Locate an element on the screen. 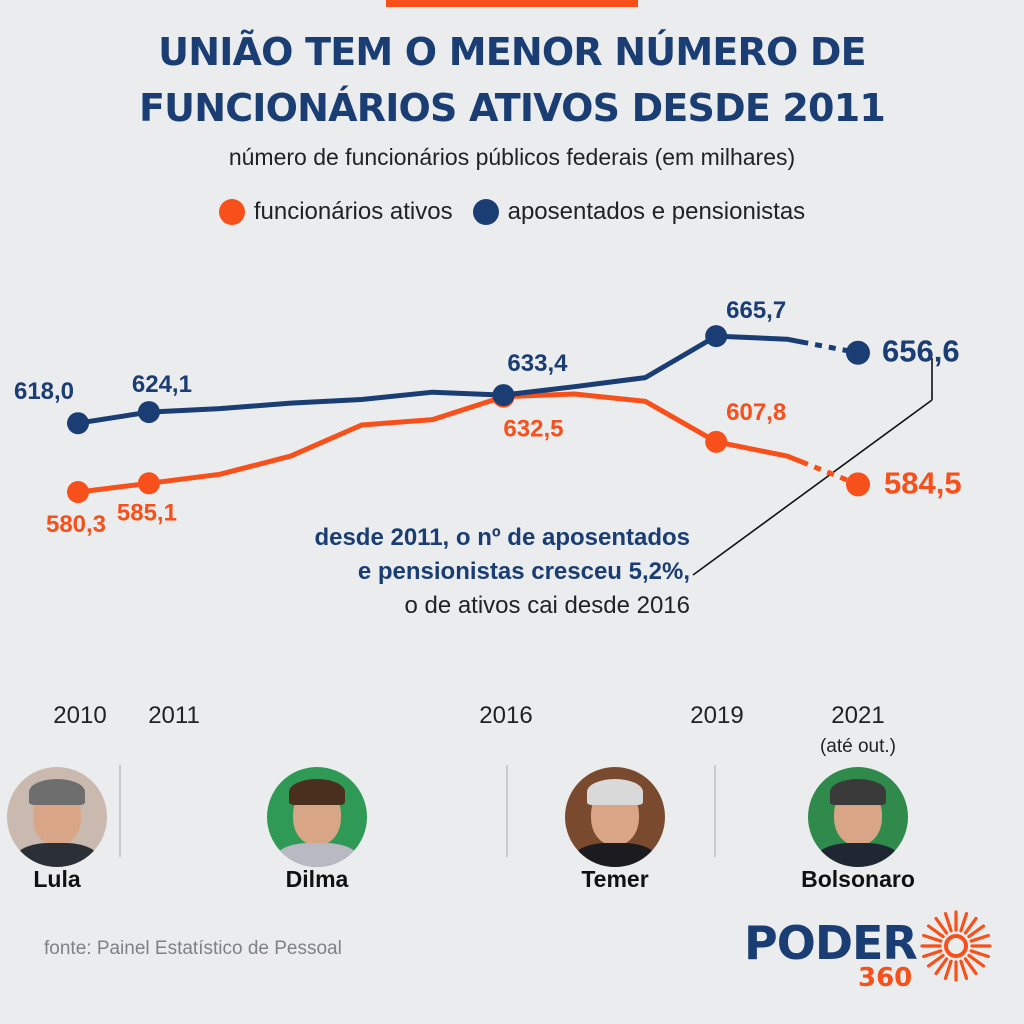  top-accent-bar is located at coordinates (512, 3).